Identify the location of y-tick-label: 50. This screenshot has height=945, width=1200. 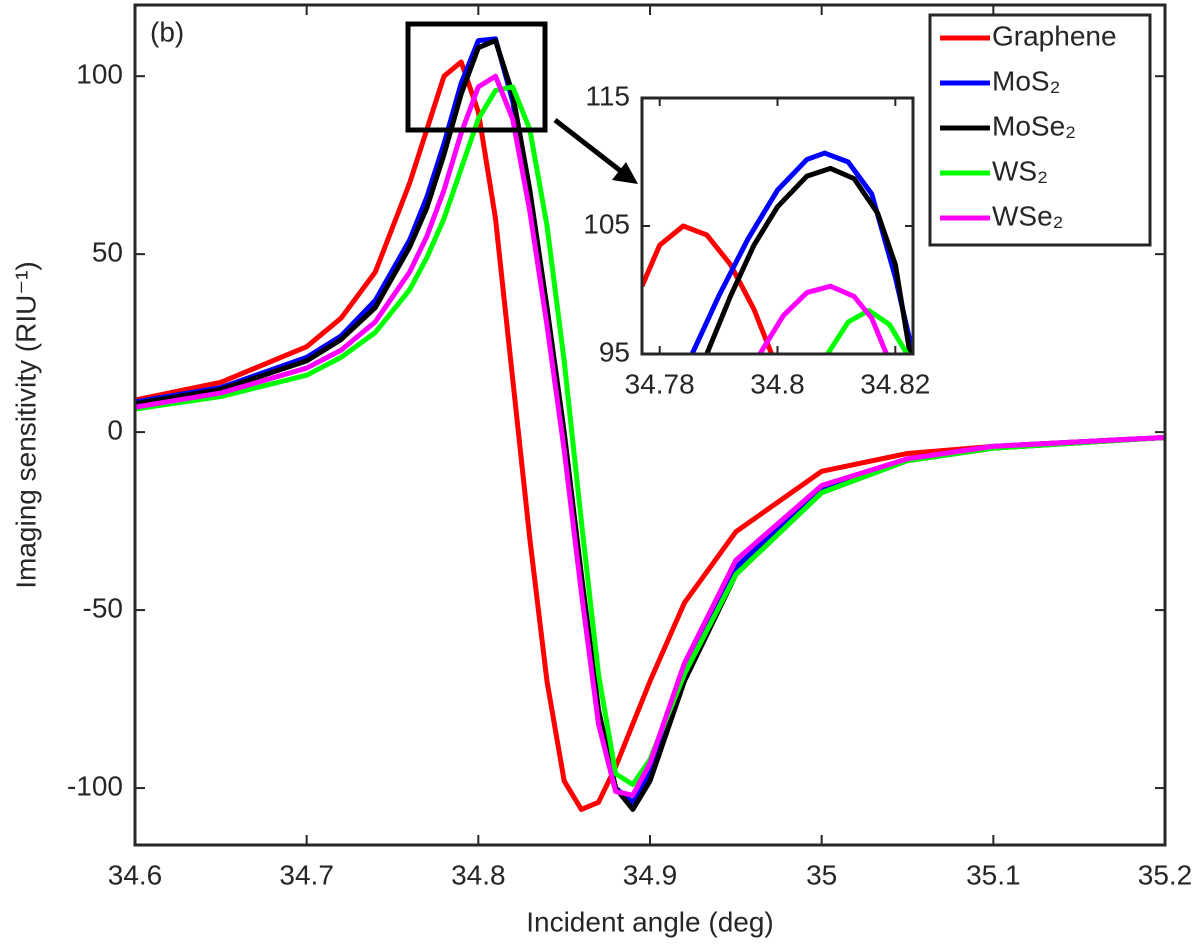
(107, 252).